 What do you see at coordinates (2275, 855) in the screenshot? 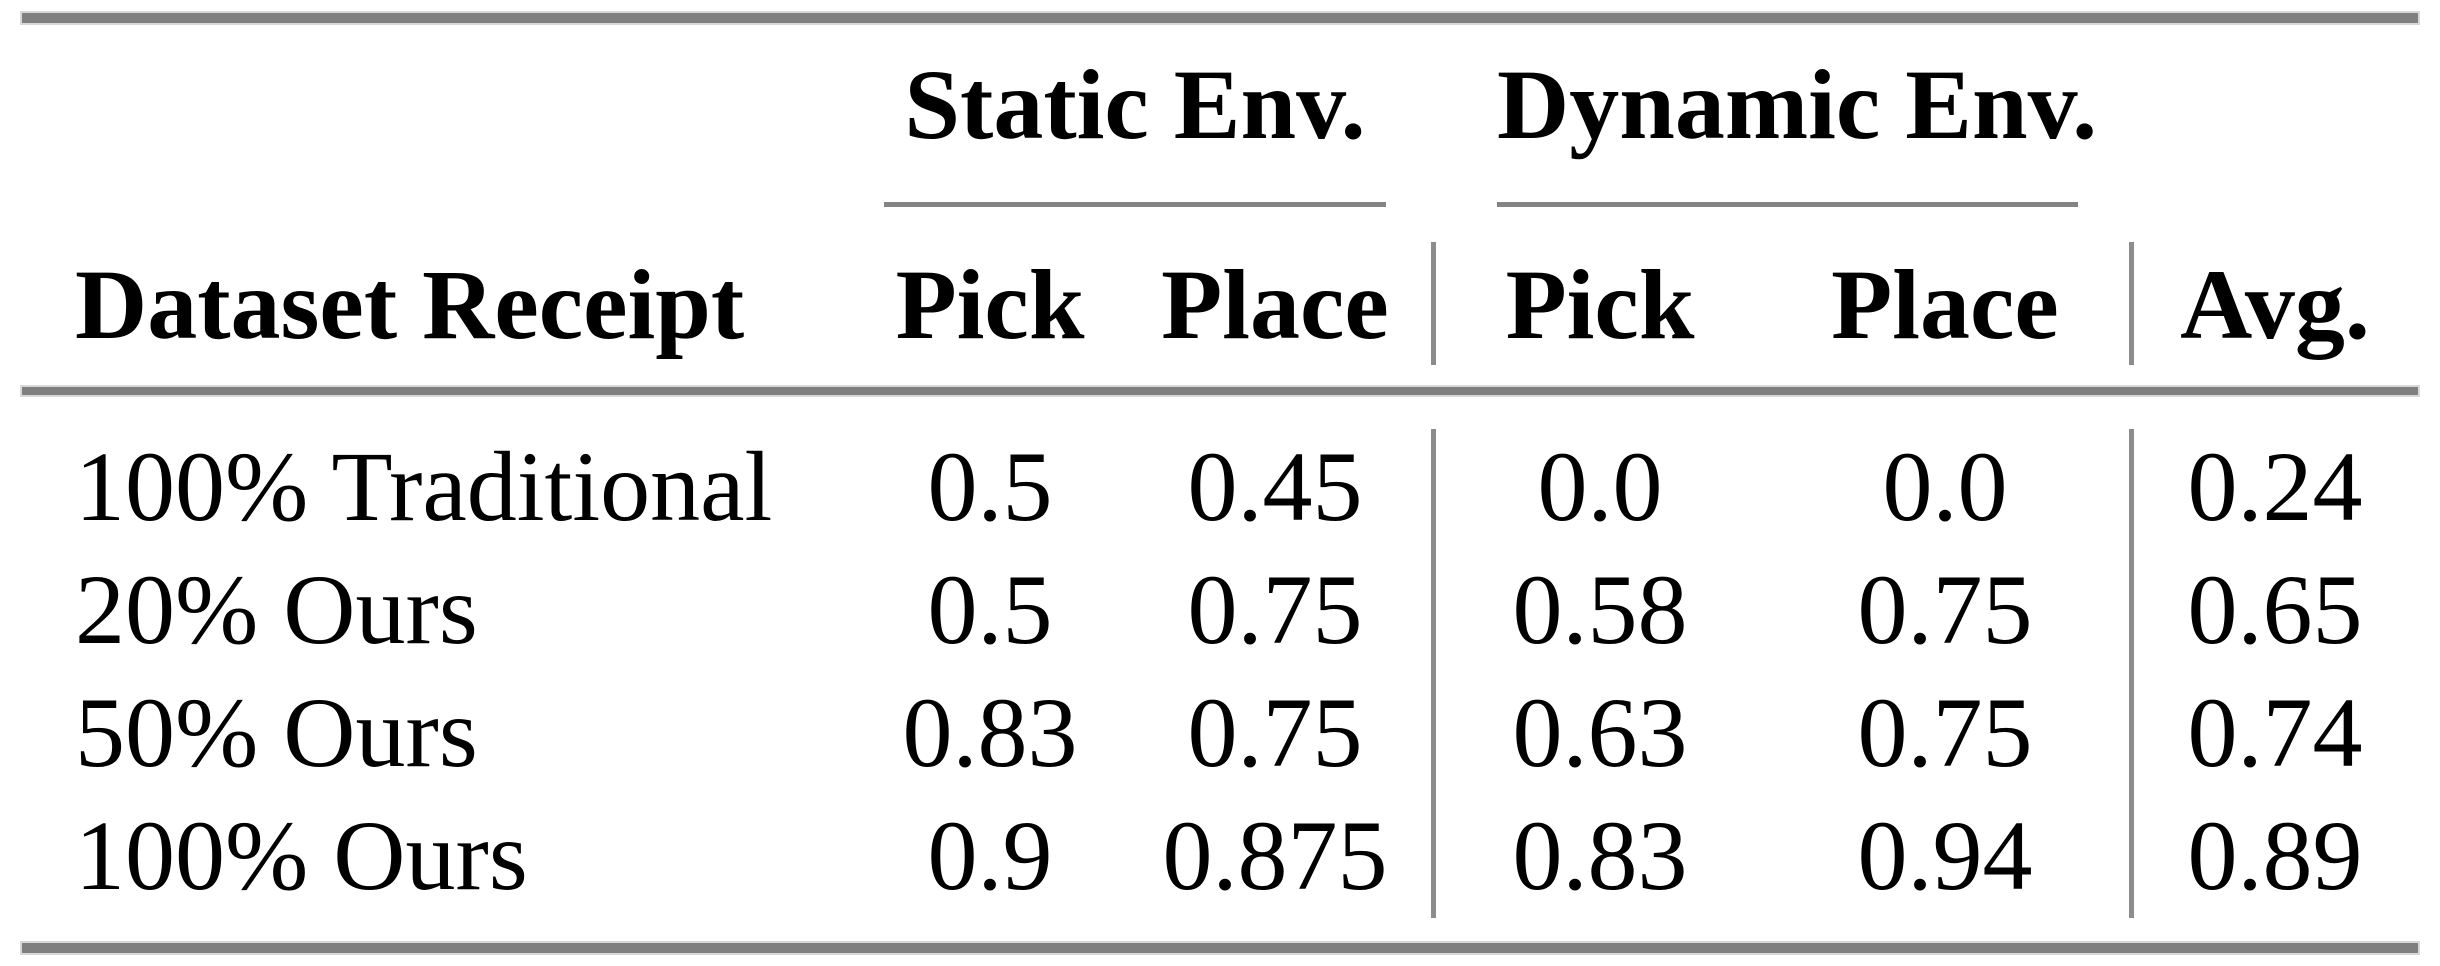
I see `cell-avg: 0.89` at bounding box center [2275, 855].